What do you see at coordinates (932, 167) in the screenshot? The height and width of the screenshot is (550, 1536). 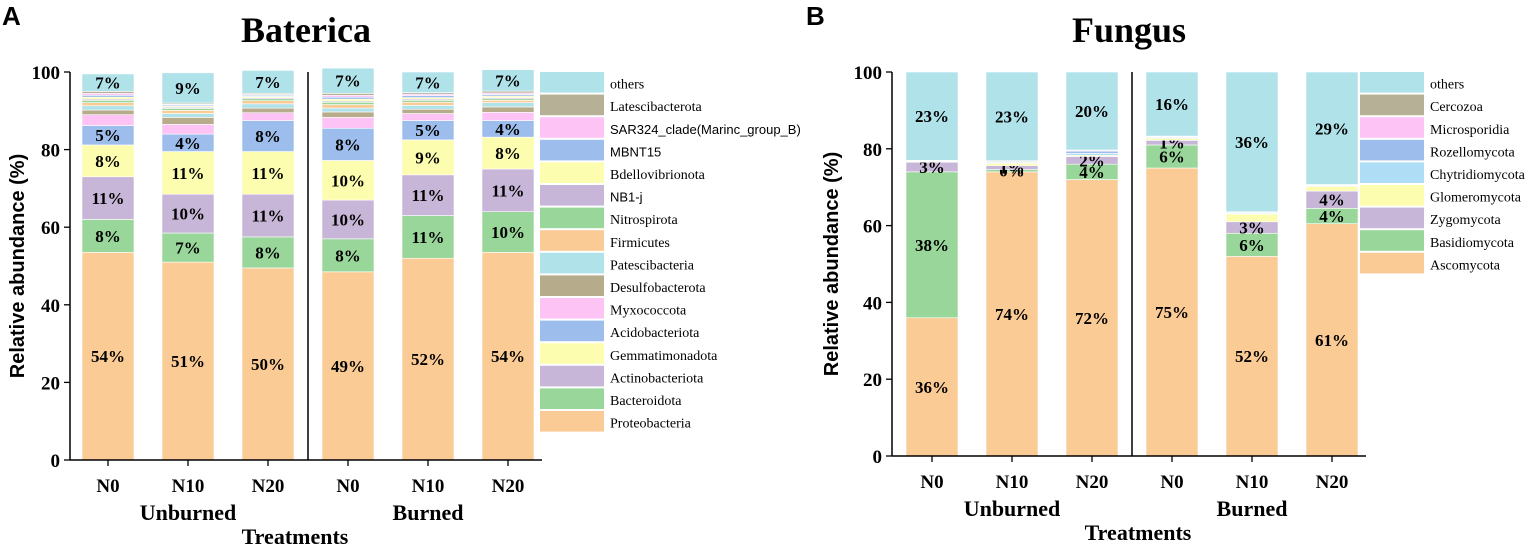 I see `data-label-zygomycota-0: 3%` at bounding box center [932, 167].